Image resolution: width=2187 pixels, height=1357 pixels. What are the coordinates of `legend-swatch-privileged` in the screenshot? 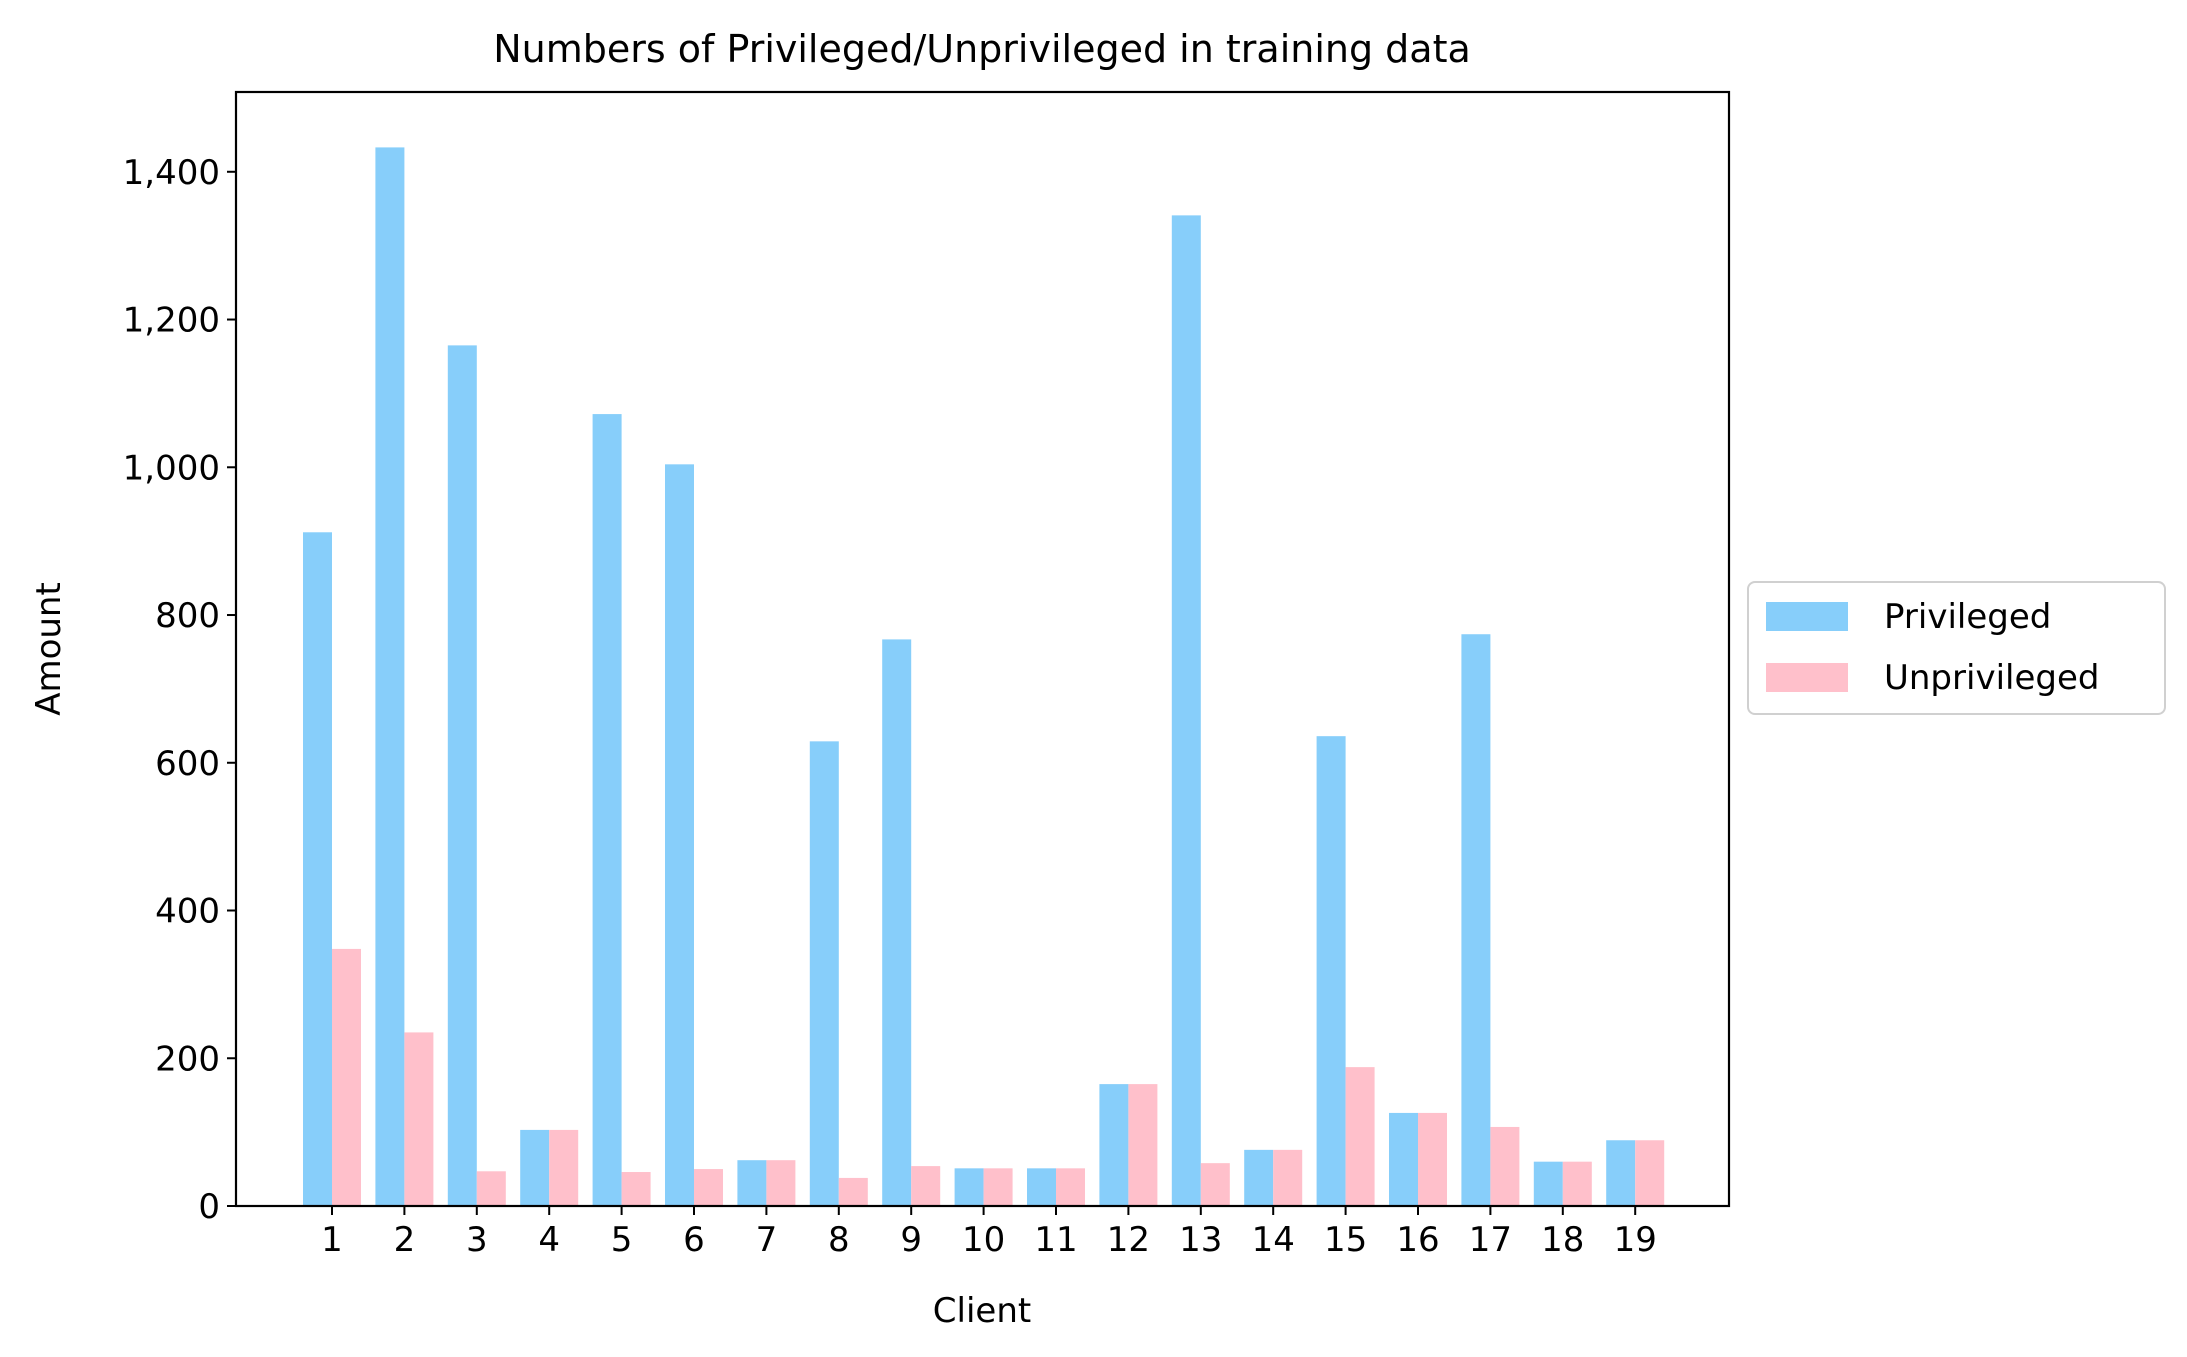 It's located at (1807, 616).